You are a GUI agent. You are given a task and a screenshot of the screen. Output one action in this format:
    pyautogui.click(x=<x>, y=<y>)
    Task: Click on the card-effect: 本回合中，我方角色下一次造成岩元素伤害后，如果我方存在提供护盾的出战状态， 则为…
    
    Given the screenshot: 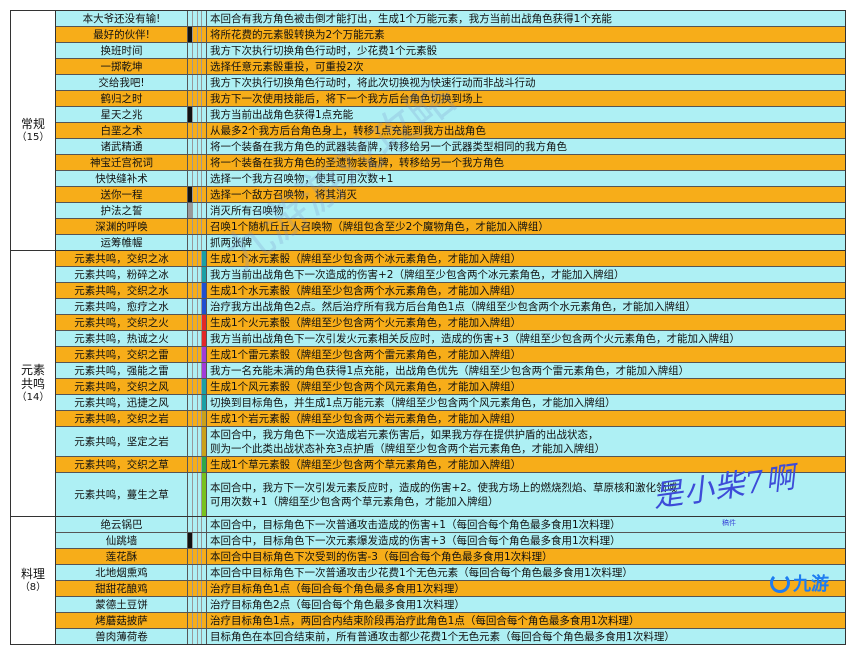 What is the action you would take?
    pyautogui.click(x=408, y=441)
    